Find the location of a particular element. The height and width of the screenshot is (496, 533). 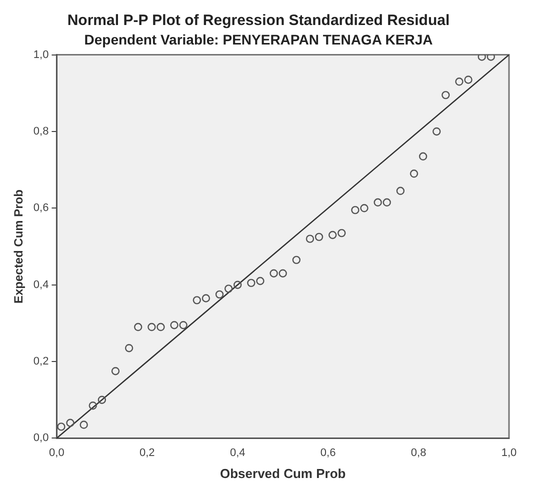

x-tick-label: 1,0 is located at coordinates (509, 452).